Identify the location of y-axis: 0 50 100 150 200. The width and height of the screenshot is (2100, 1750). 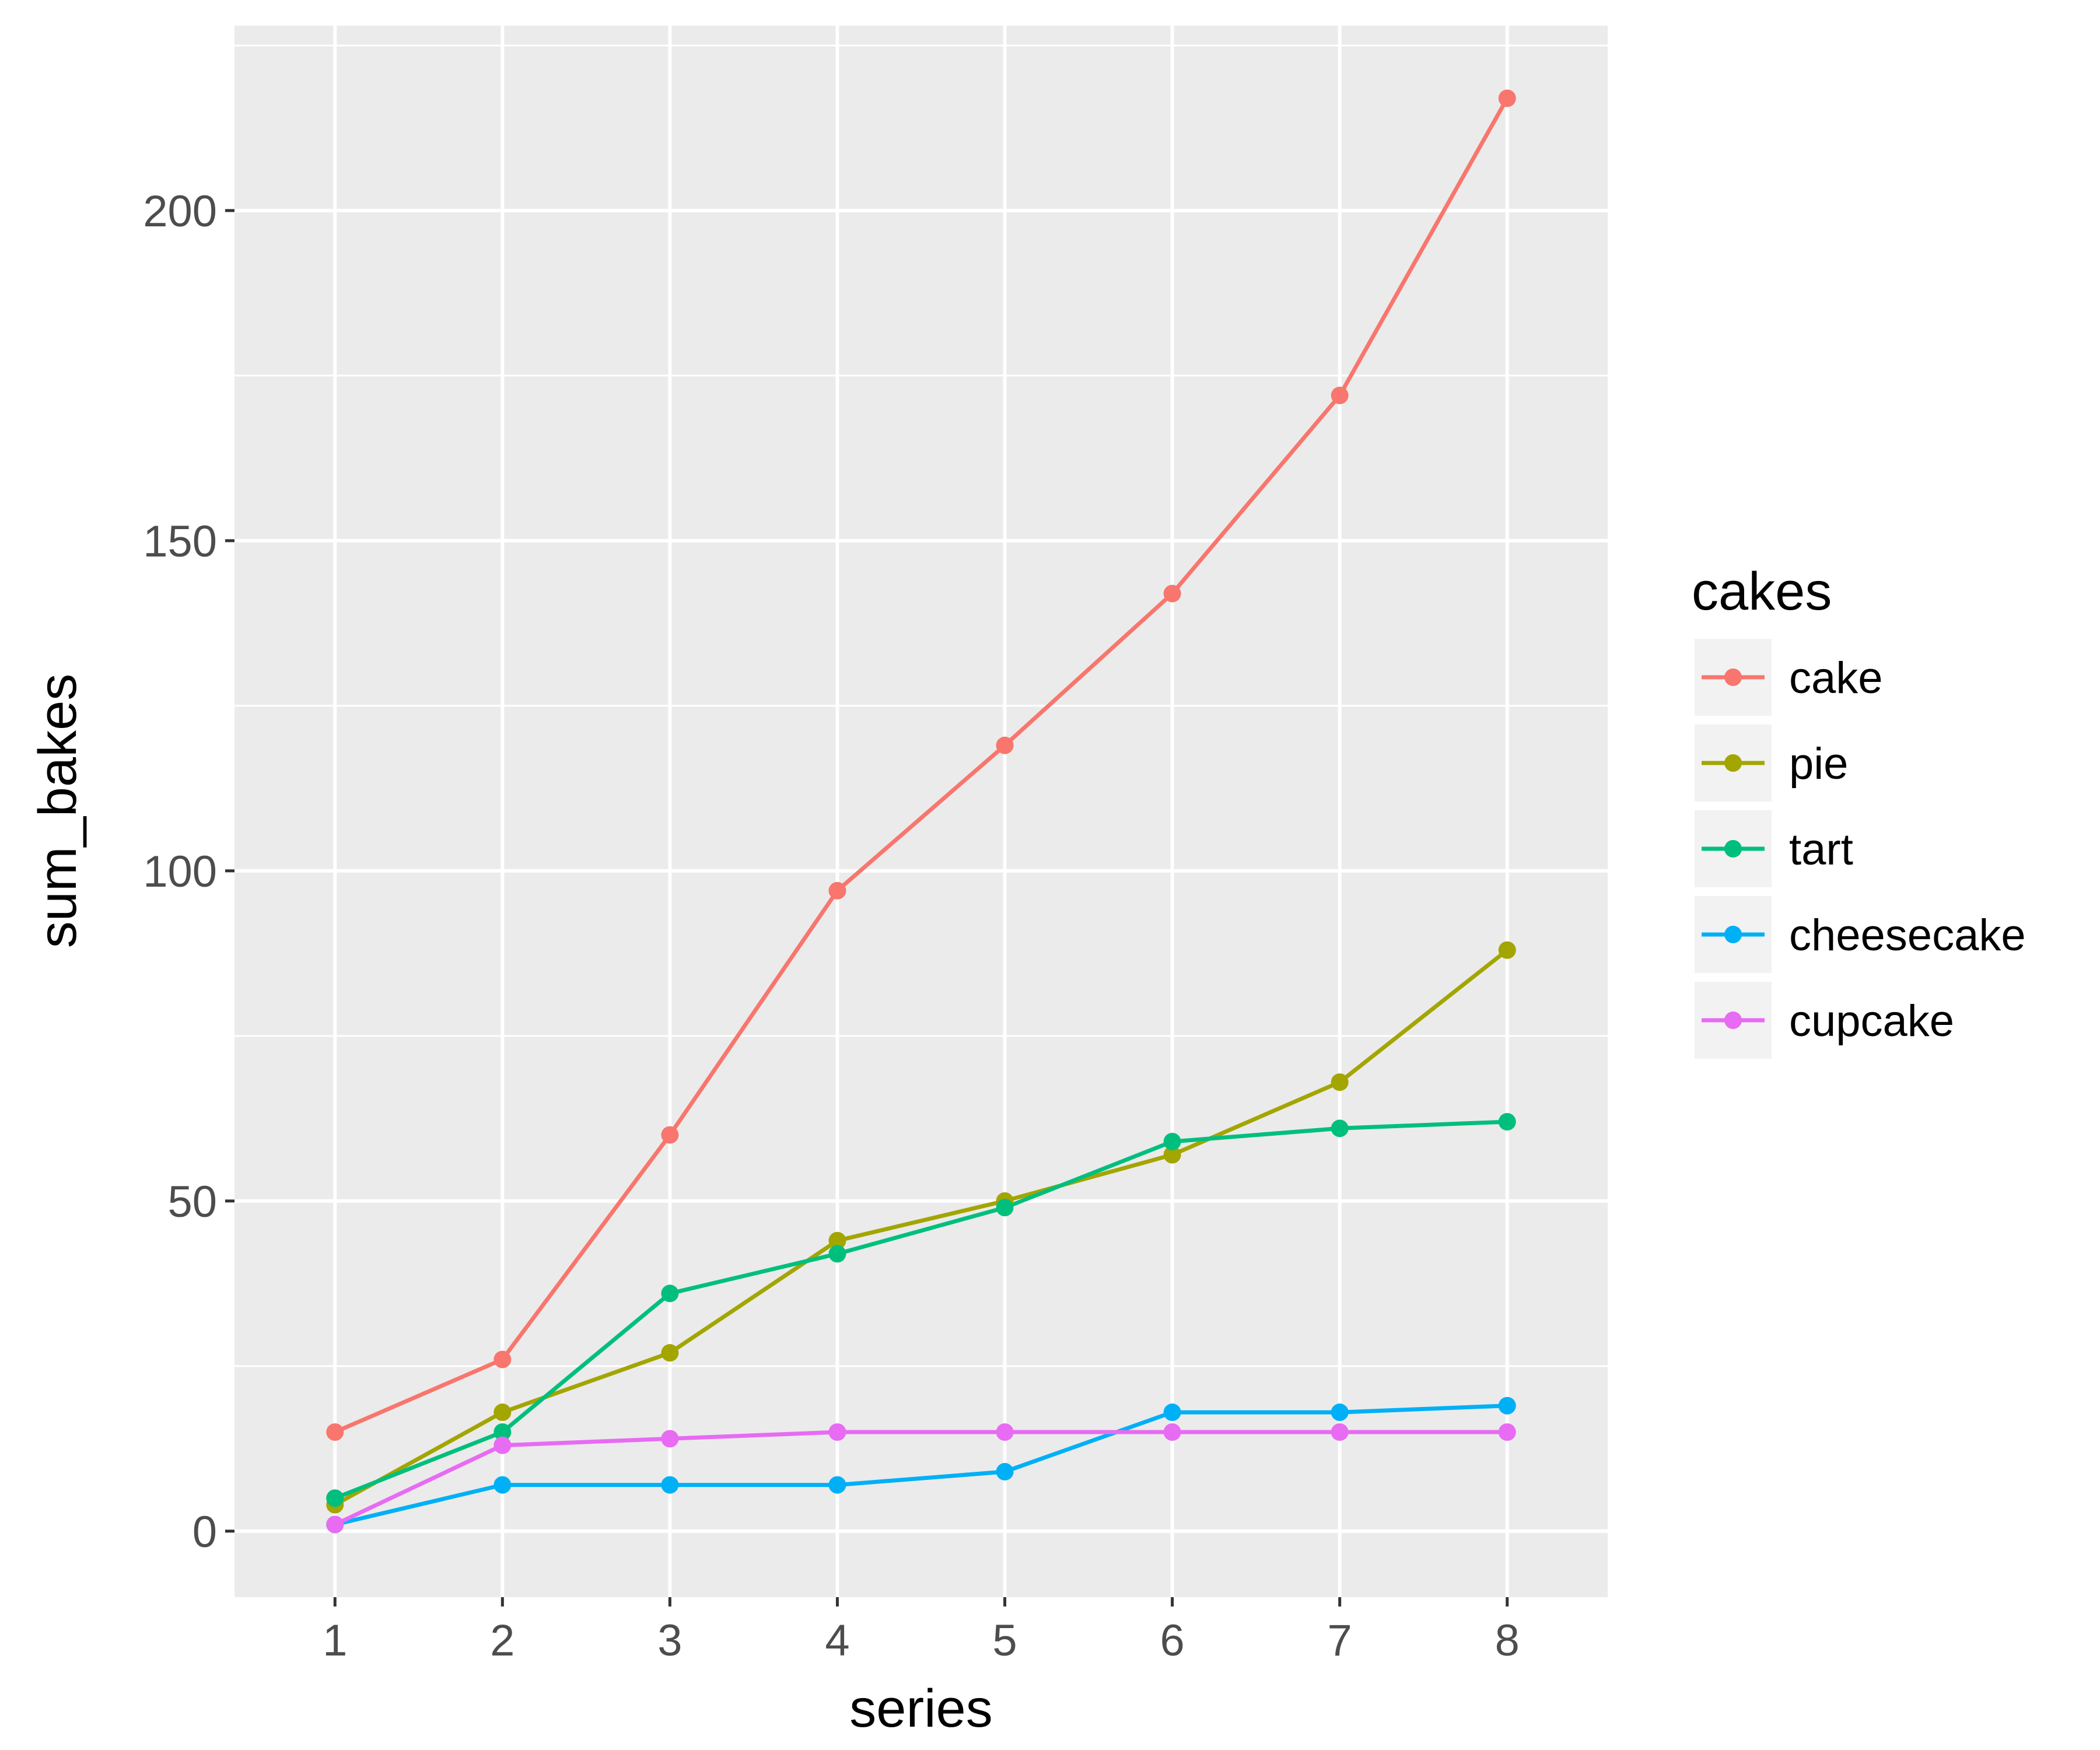
(189, 872).